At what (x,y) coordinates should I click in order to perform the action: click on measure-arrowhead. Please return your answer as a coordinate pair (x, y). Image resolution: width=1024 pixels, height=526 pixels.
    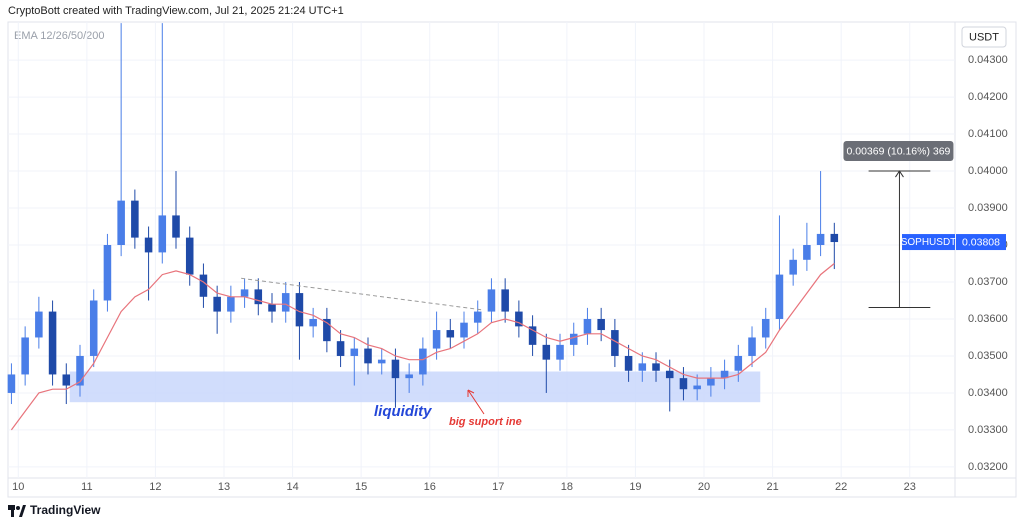
    Looking at the image, I should click on (899, 174).